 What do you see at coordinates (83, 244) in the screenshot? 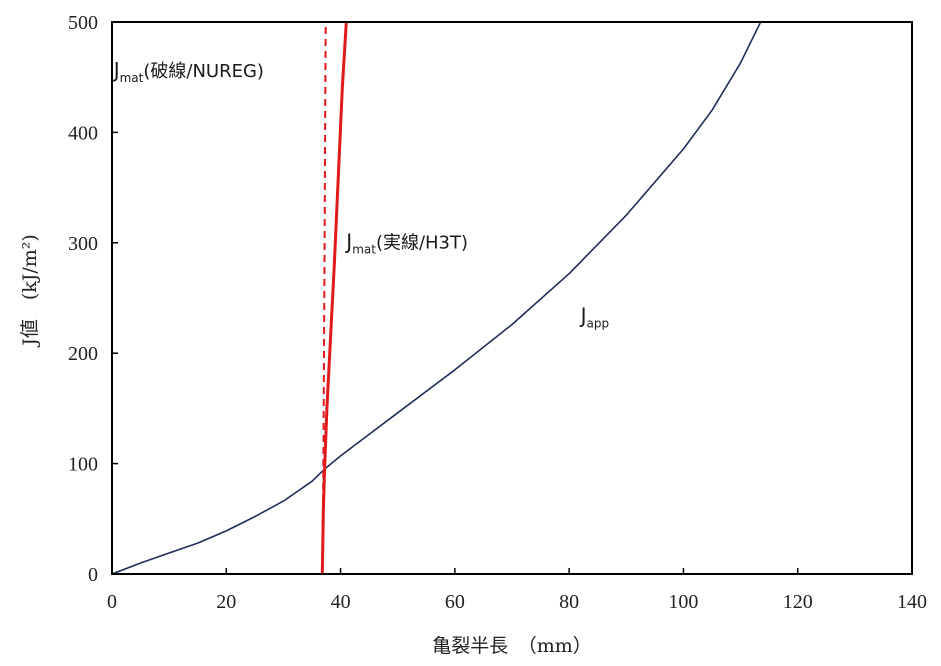
I see `y-tick-label: 300` at bounding box center [83, 244].